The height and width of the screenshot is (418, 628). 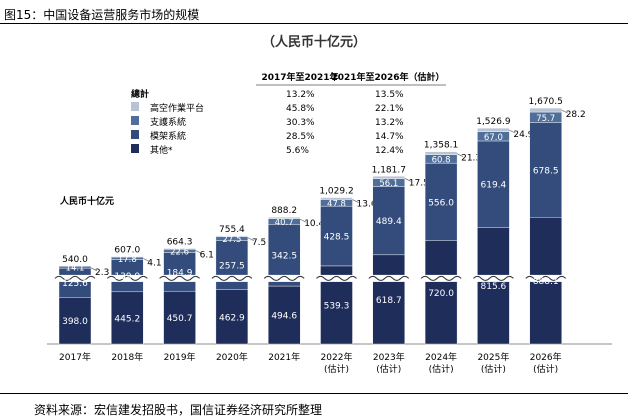 What do you see at coordinates (127, 357) in the screenshot?
I see `x-tick-label: 2018年` at bounding box center [127, 357].